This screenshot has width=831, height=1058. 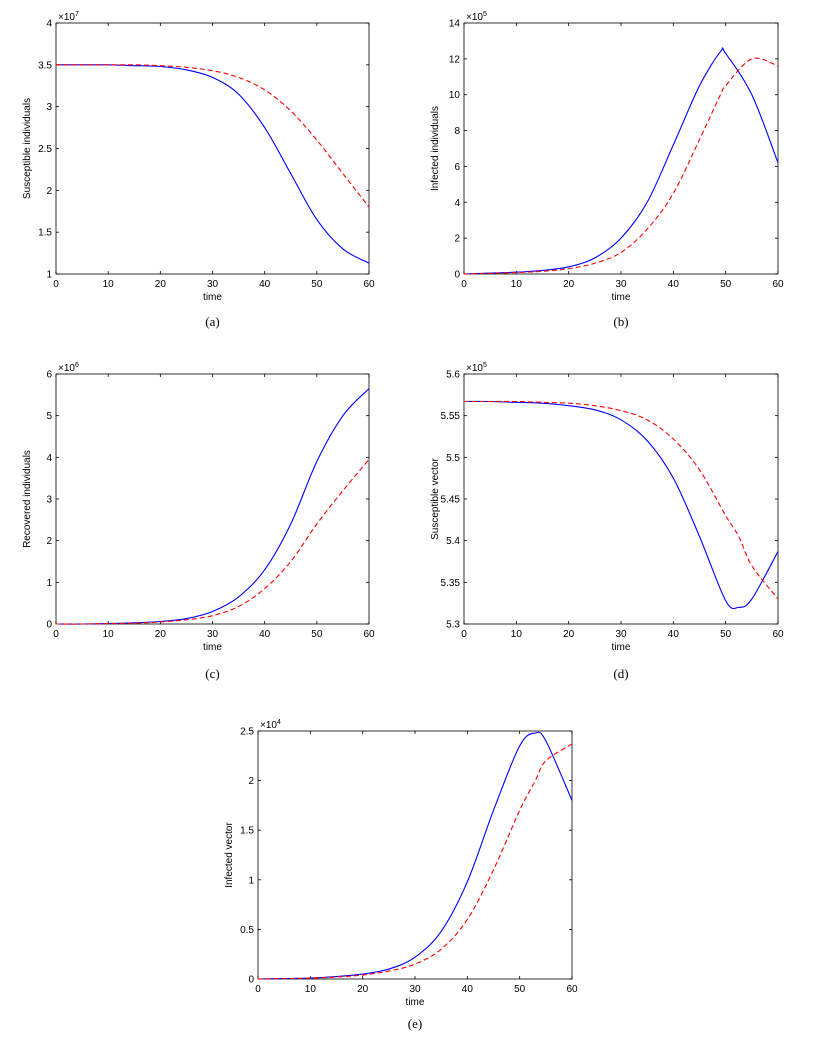 What do you see at coordinates (212, 321) in the screenshot?
I see `subfigure-label: (a)` at bounding box center [212, 321].